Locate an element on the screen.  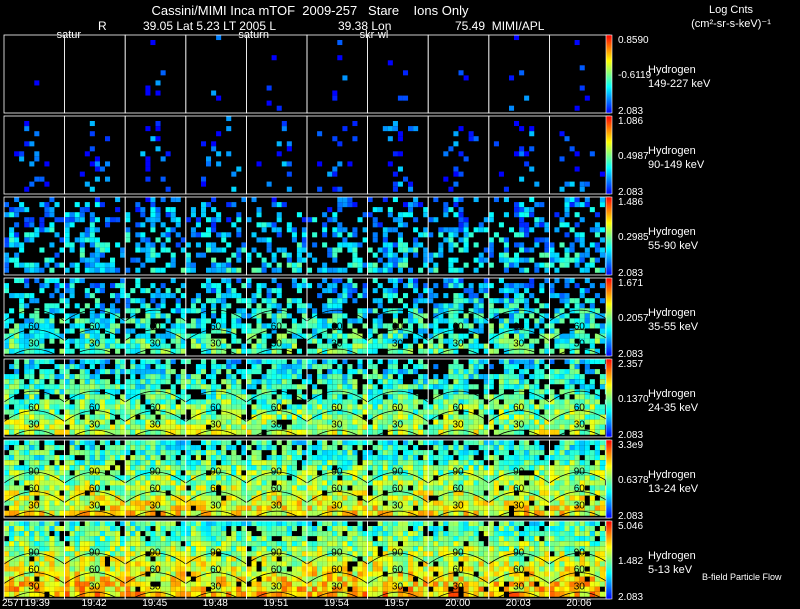
contour-line is located at coordinates (155, 354).